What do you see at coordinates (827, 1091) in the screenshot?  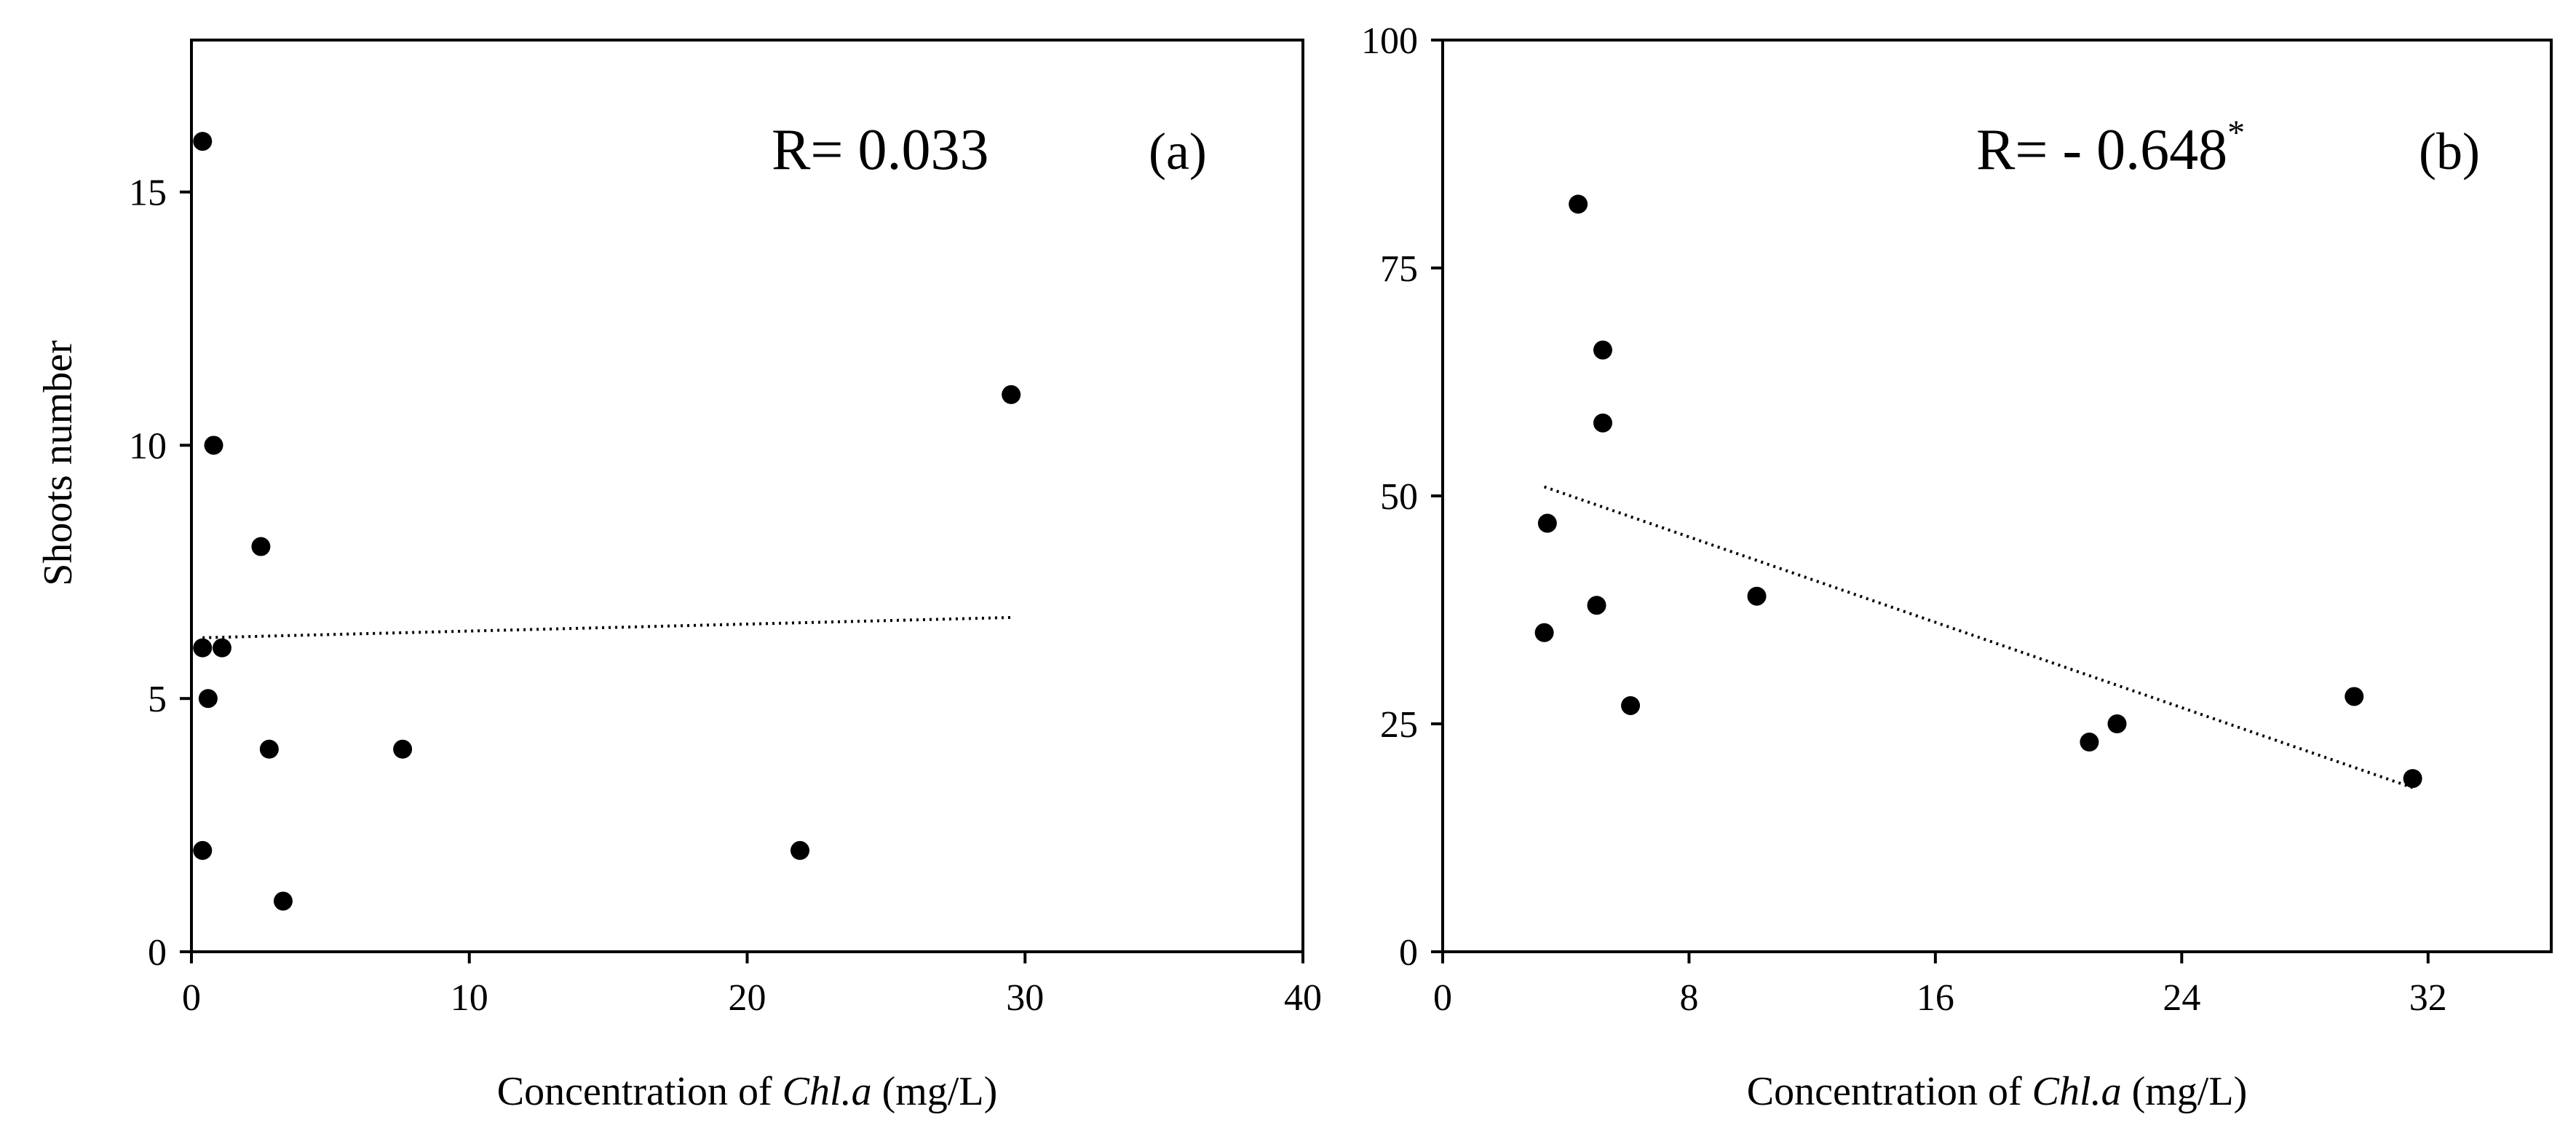 I see `x-axis-title-a-italic: Chl.a` at bounding box center [827, 1091].